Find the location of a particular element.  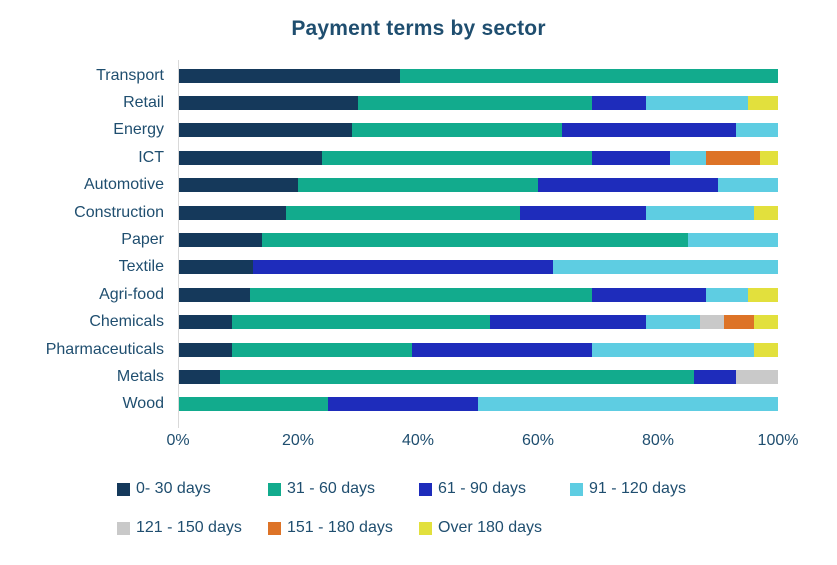

chart-row: Paper is located at coordinates (418, 239).